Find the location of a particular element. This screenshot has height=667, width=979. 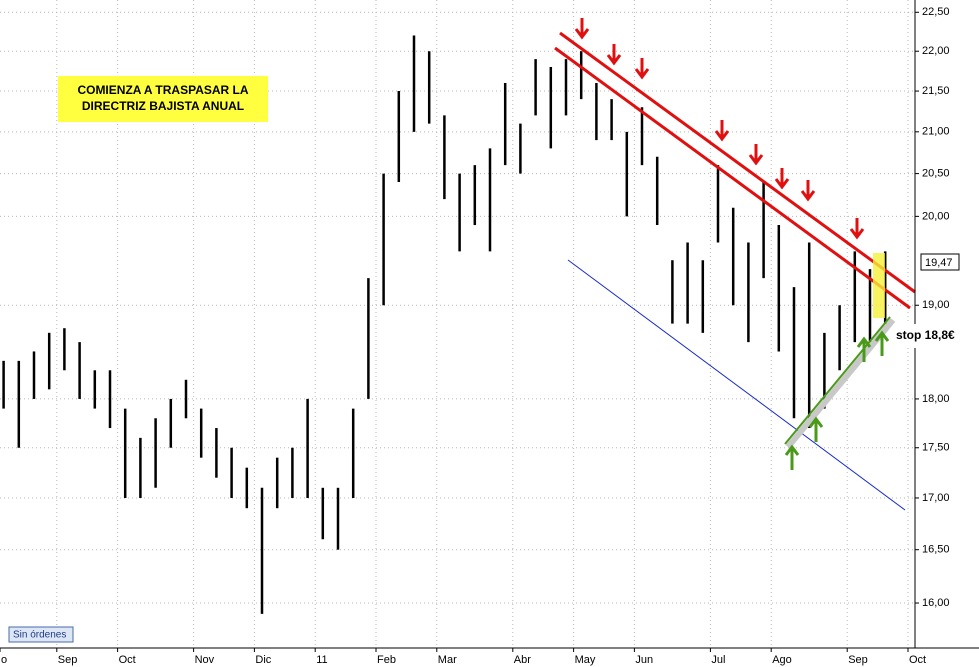

support-trend is located at coordinates (837, 380).